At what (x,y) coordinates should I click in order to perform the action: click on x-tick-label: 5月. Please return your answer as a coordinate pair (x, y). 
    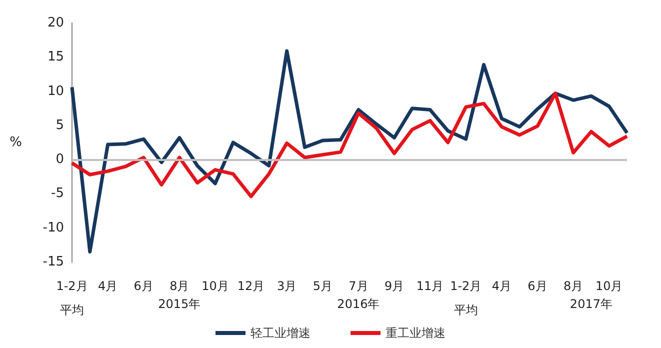
    Looking at the image, I should click on (322, 286).